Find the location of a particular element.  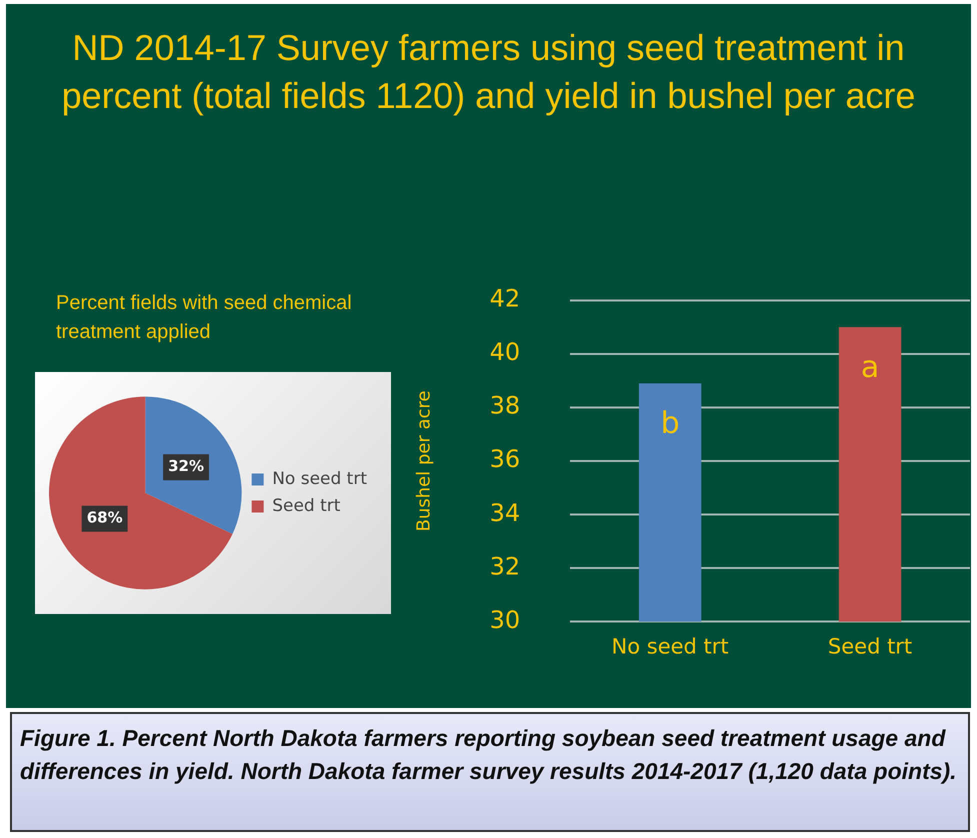

y-tick-label: 34 is located at coordinates (505, 512).